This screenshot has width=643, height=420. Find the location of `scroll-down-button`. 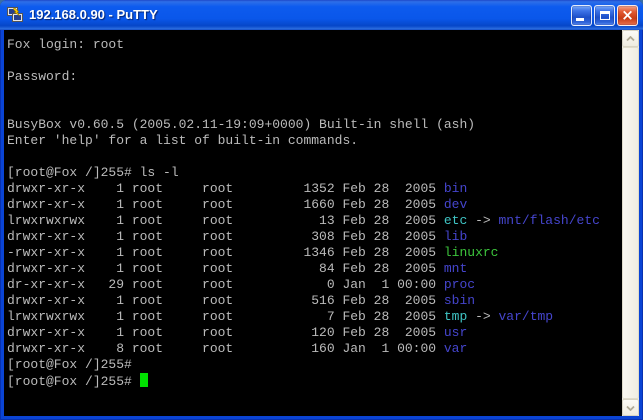

scroll-down-button is located at coordinates (630, 407).